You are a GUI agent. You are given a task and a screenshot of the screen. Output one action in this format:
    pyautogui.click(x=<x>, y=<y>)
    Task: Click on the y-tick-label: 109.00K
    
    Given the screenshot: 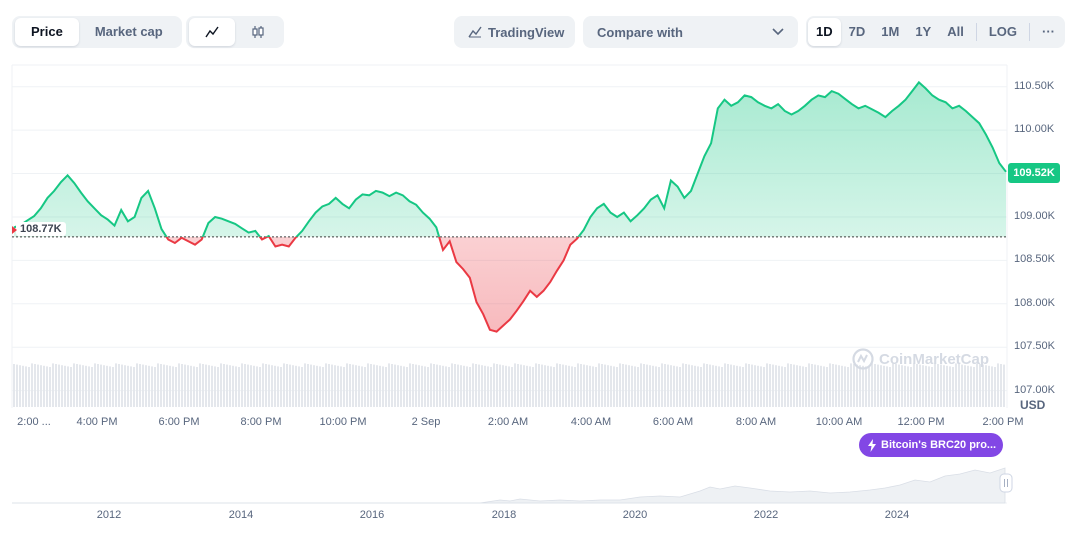 What is the action you would take?
    pyautogui.click(x=1034, y=215)
    